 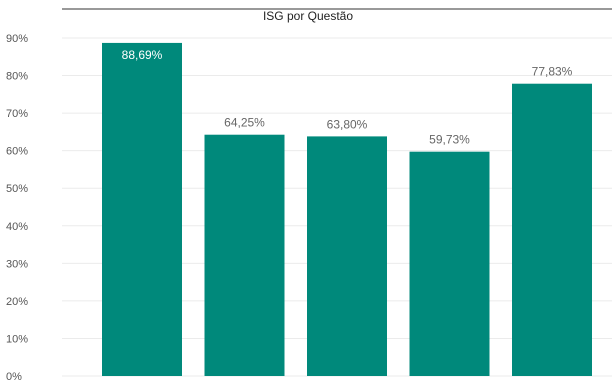 What do you see at coordinates (142, 55) in the screenshot?
I see `data-label: 88,69%` at bounding box center [142, 55].